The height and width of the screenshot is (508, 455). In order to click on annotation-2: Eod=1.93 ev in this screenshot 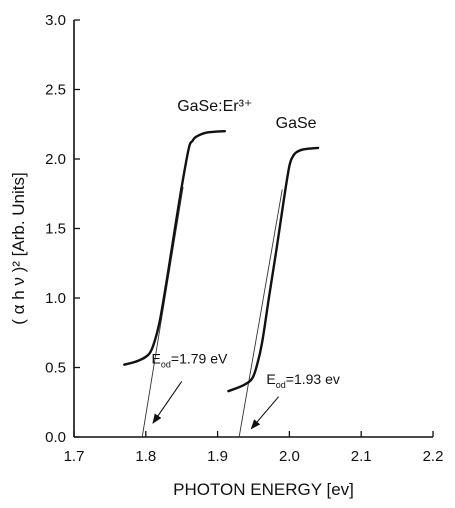, I will do `click(302, 380)`.